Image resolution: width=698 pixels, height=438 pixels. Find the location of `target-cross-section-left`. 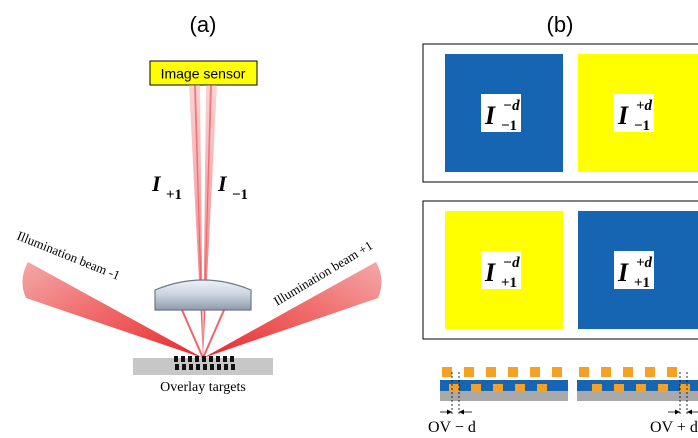

target-cross-section-left is located at coordinates (504, 384).